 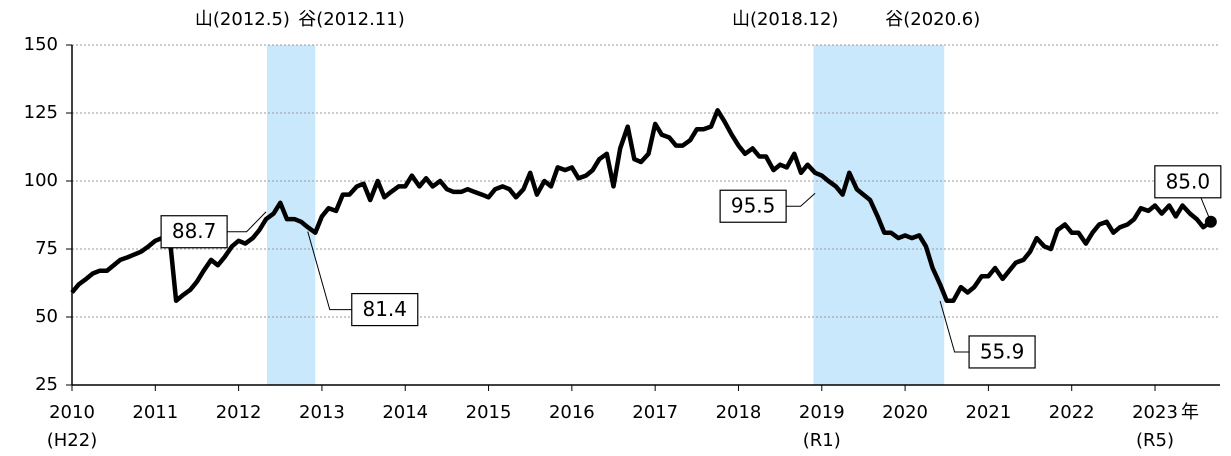 What do you see at coordinates (785, 19) in the screenshot?
I see `peak-label: 山(2018.12)` at bounding box center [785, 19].